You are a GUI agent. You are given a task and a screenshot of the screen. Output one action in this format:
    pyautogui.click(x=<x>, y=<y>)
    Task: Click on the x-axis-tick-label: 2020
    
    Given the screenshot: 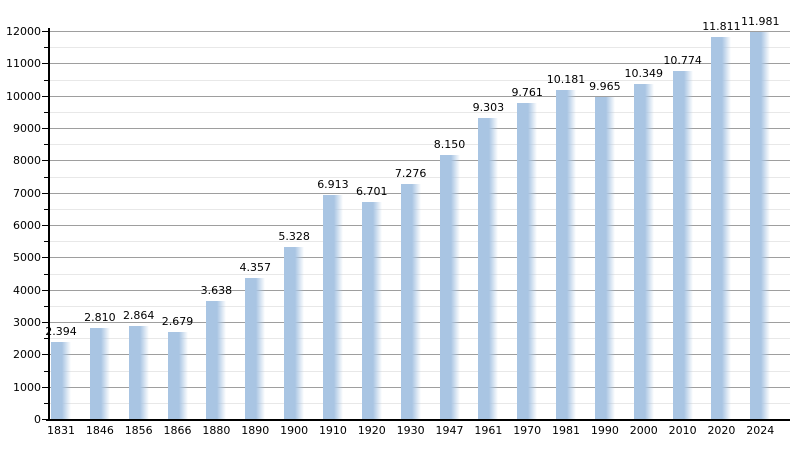 What is the action you would take?
    pyautogui.click(x=721, y=430)
    